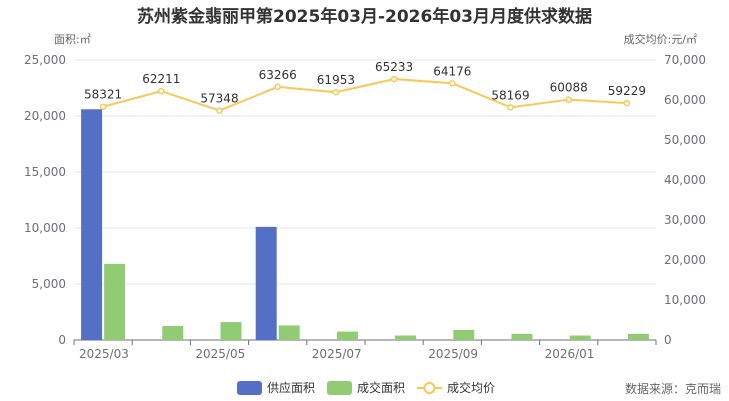 The width and height of the screenshot is (729, 401). I want to click on price-line, so click(364, 95).